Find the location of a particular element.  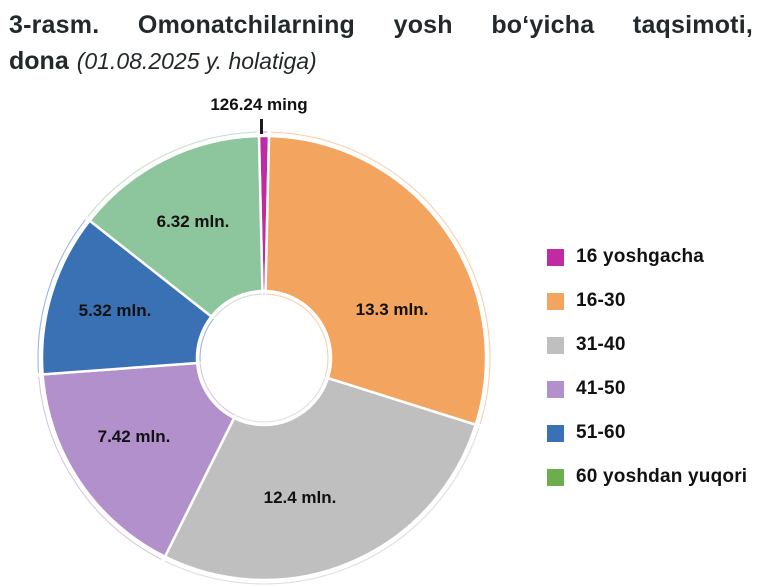

slice-value-label-16-30: 13.3 mln. is located at coordinates (392, 309).